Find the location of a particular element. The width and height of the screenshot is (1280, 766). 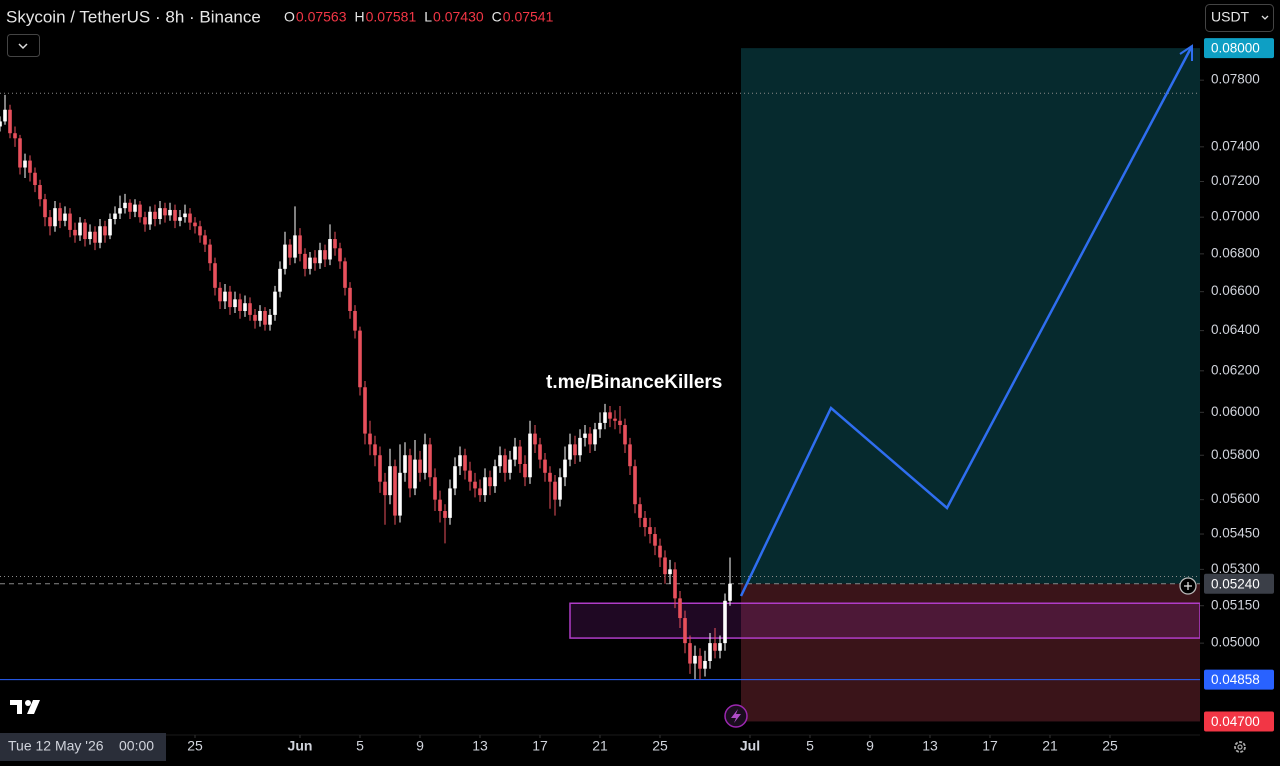

y-tick-label: 0.05150 is located at coordinates (1235, 604).